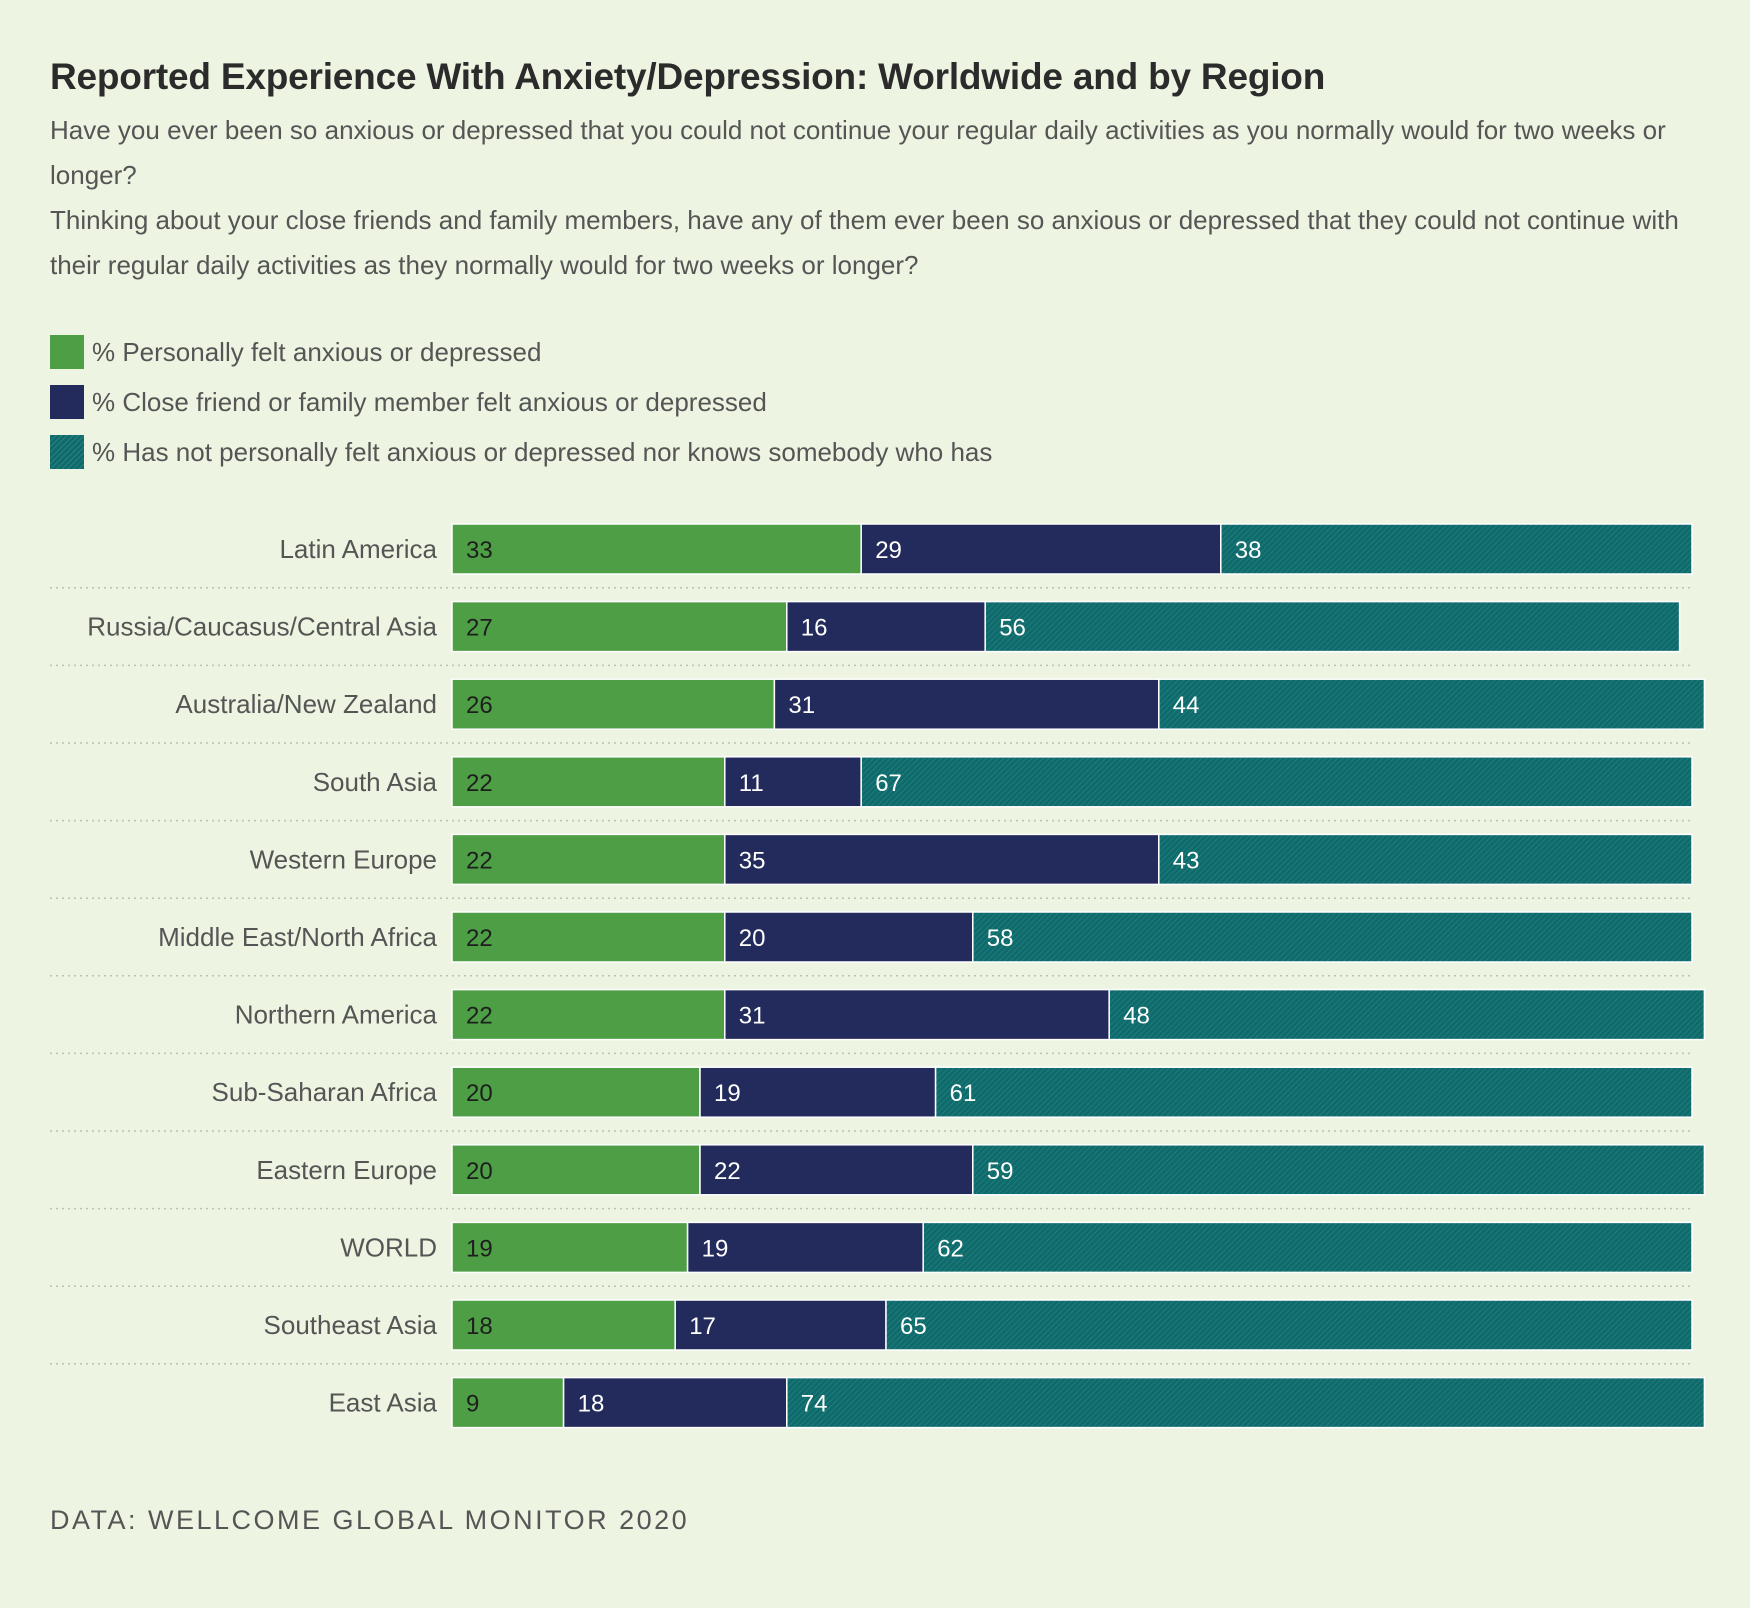  I want to click on data-label-friend-world: 19, so click(715, 1248).